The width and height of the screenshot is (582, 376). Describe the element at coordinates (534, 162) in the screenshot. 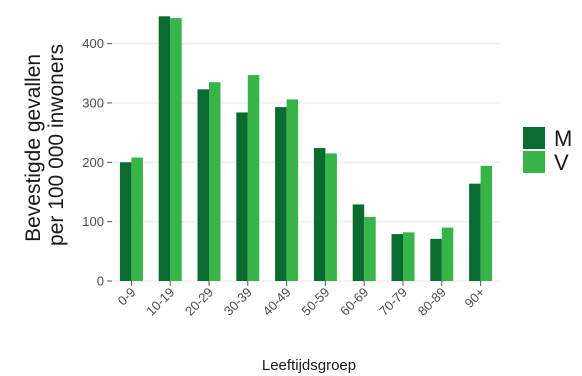

I see `legend-swatch-v` at that location.